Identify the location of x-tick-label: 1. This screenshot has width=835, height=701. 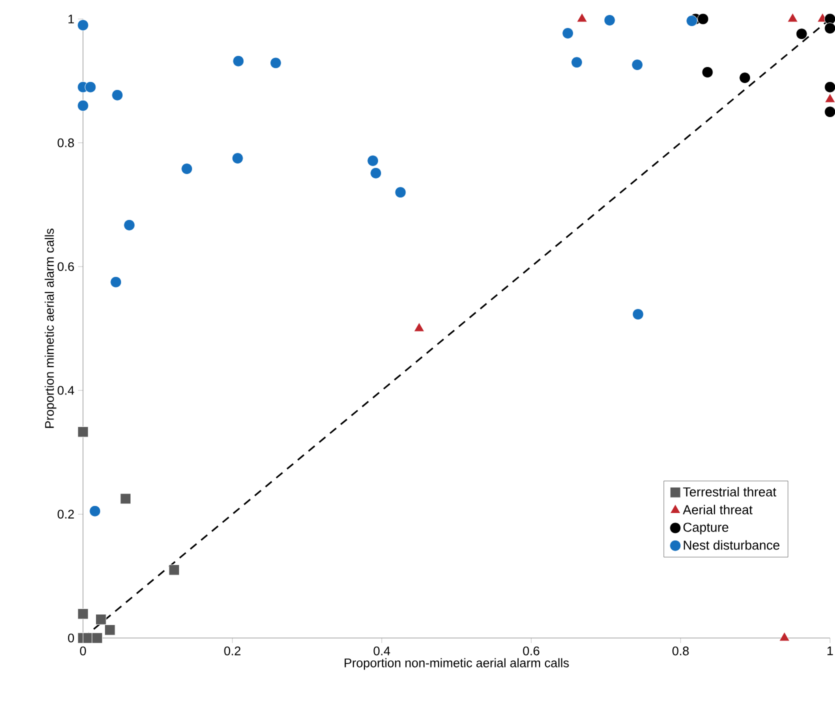
(830, 651).